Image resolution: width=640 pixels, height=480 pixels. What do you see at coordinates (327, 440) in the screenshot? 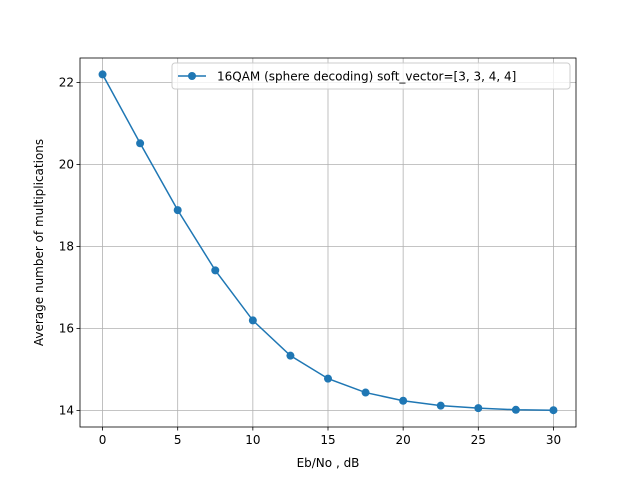
I see `x-tick-label: 15` at bounding box center [327, 440].